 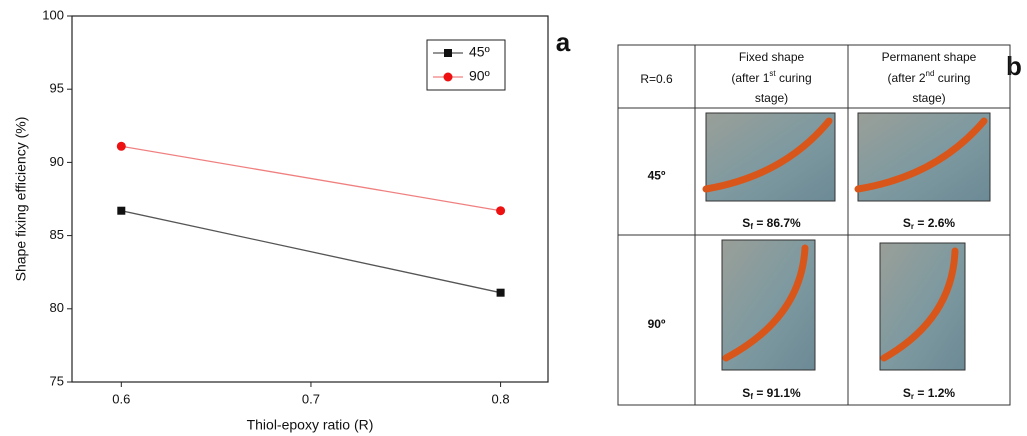 I want to click on text-part: = 91.1%, so click(x=777, y=393).